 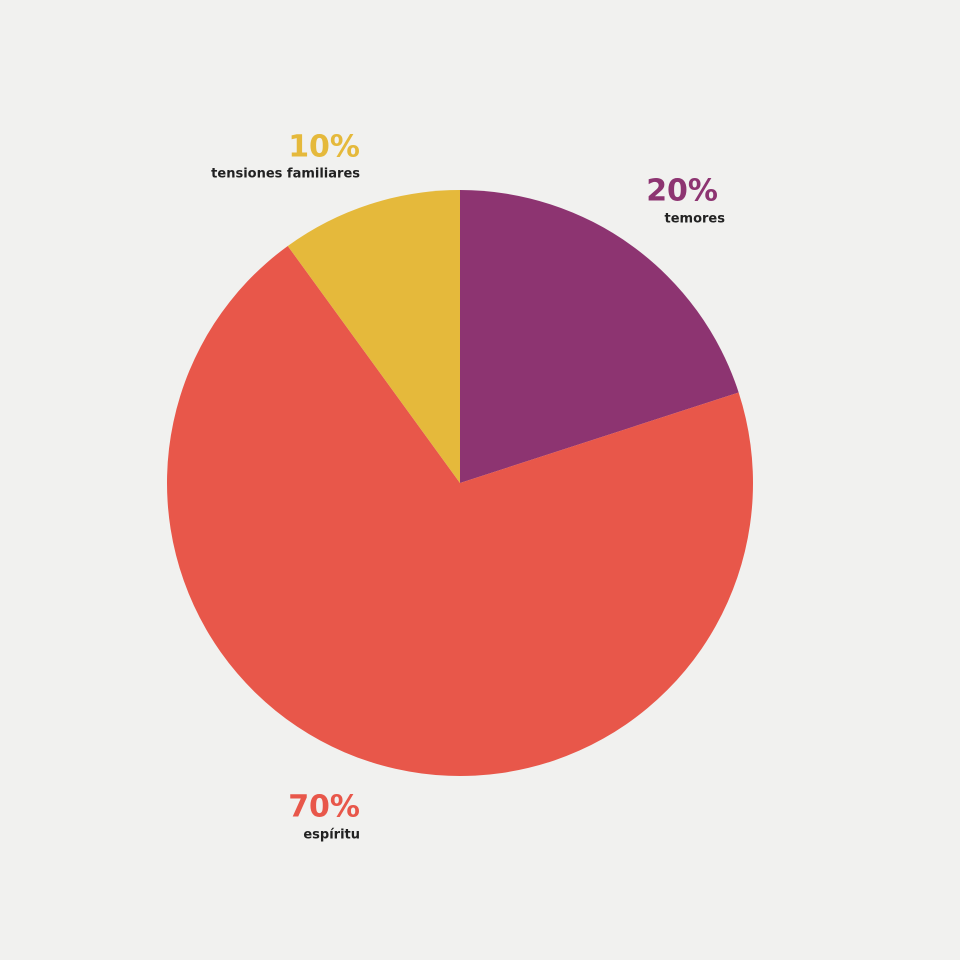 I want to click on value-label: 20%, so click(x=682, y=191).